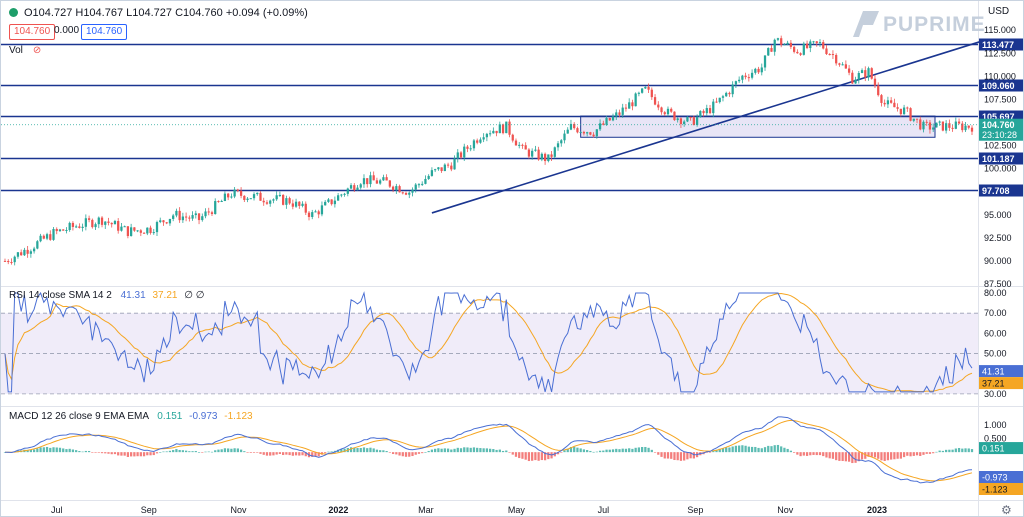  What do you see at coordinates (489, 450) in the screenshot?
I see `macd-signal-line` at bounding box center [489, 450].